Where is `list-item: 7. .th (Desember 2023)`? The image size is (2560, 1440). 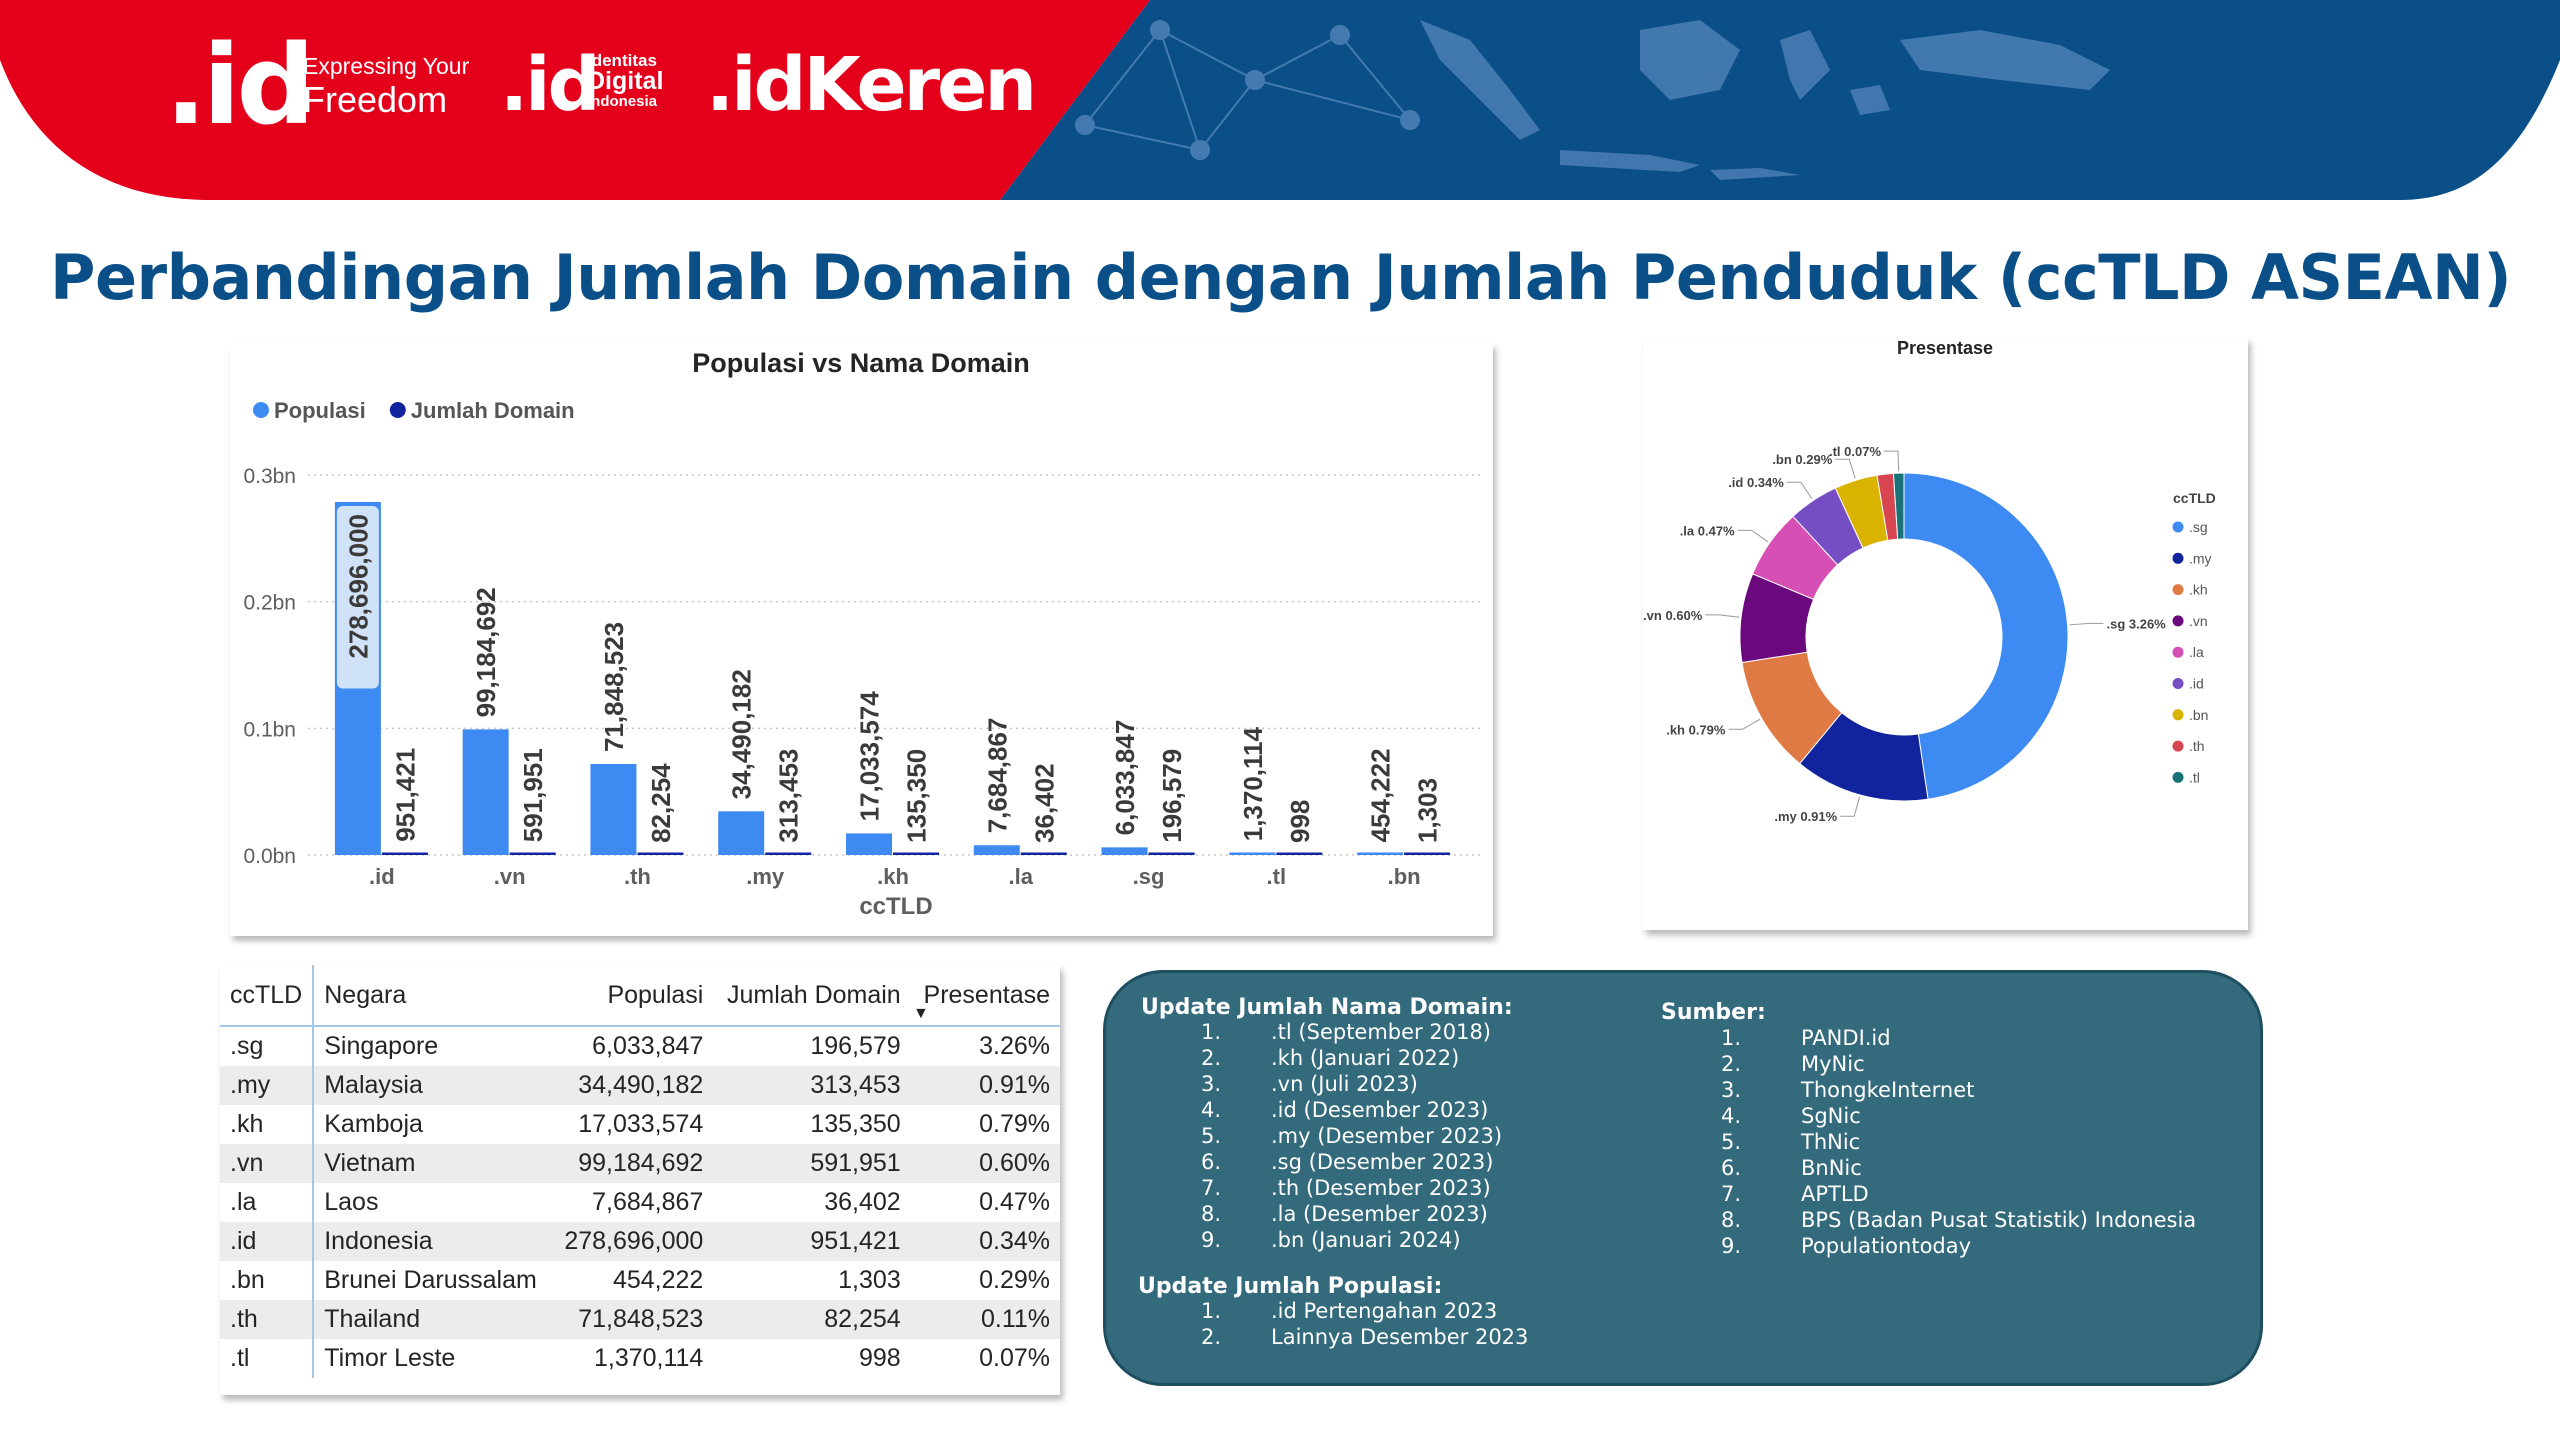 list-item: 7. .th (Desember 2023) is located at coordinates (1321, 1188).